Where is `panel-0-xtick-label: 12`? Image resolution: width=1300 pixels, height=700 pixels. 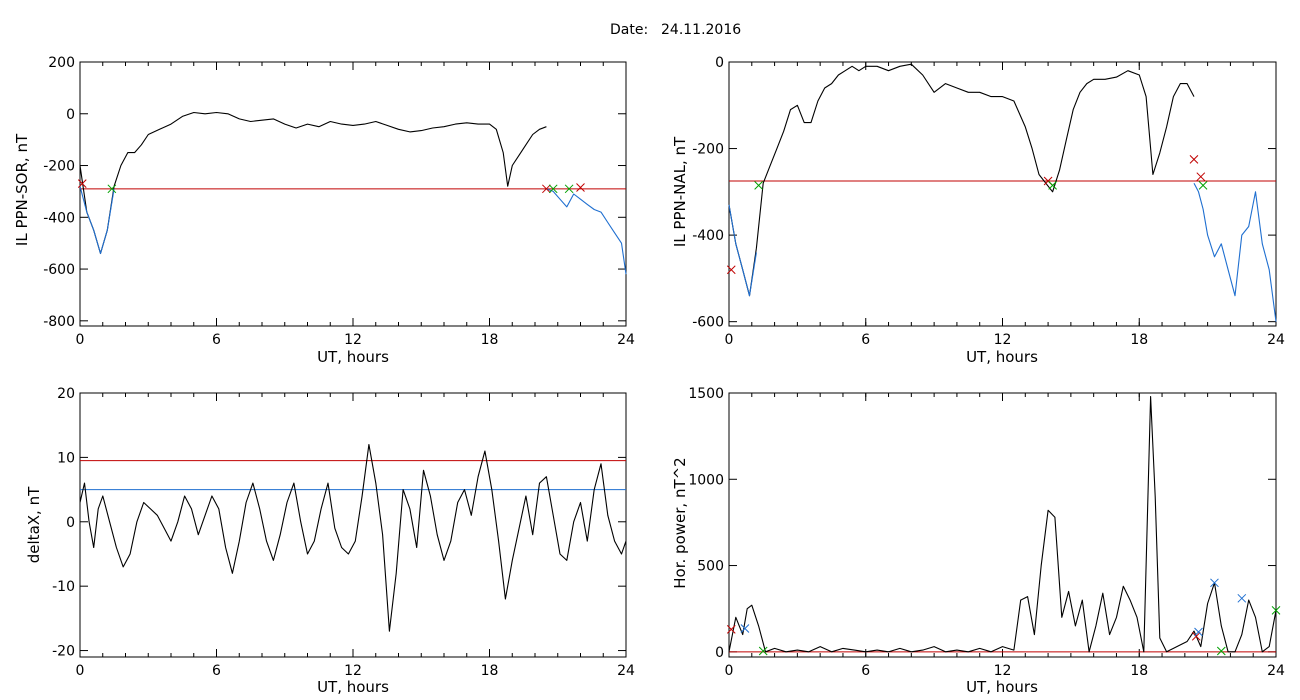
panel-0-xtick-label: 12 is located at coordinates (353, 340).